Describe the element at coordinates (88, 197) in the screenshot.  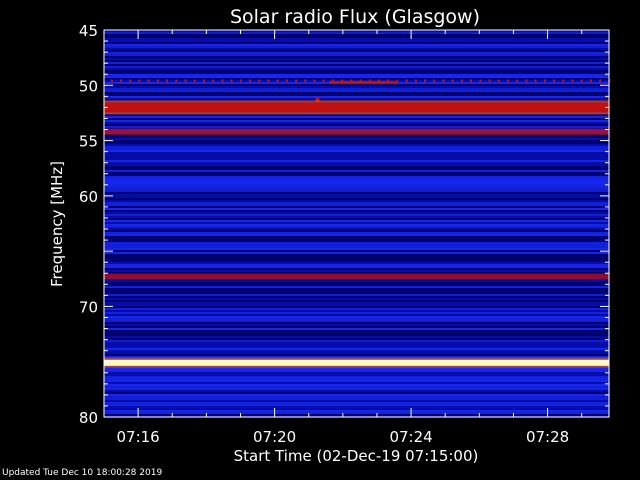
I see `y-tick-label: 60` at that location.